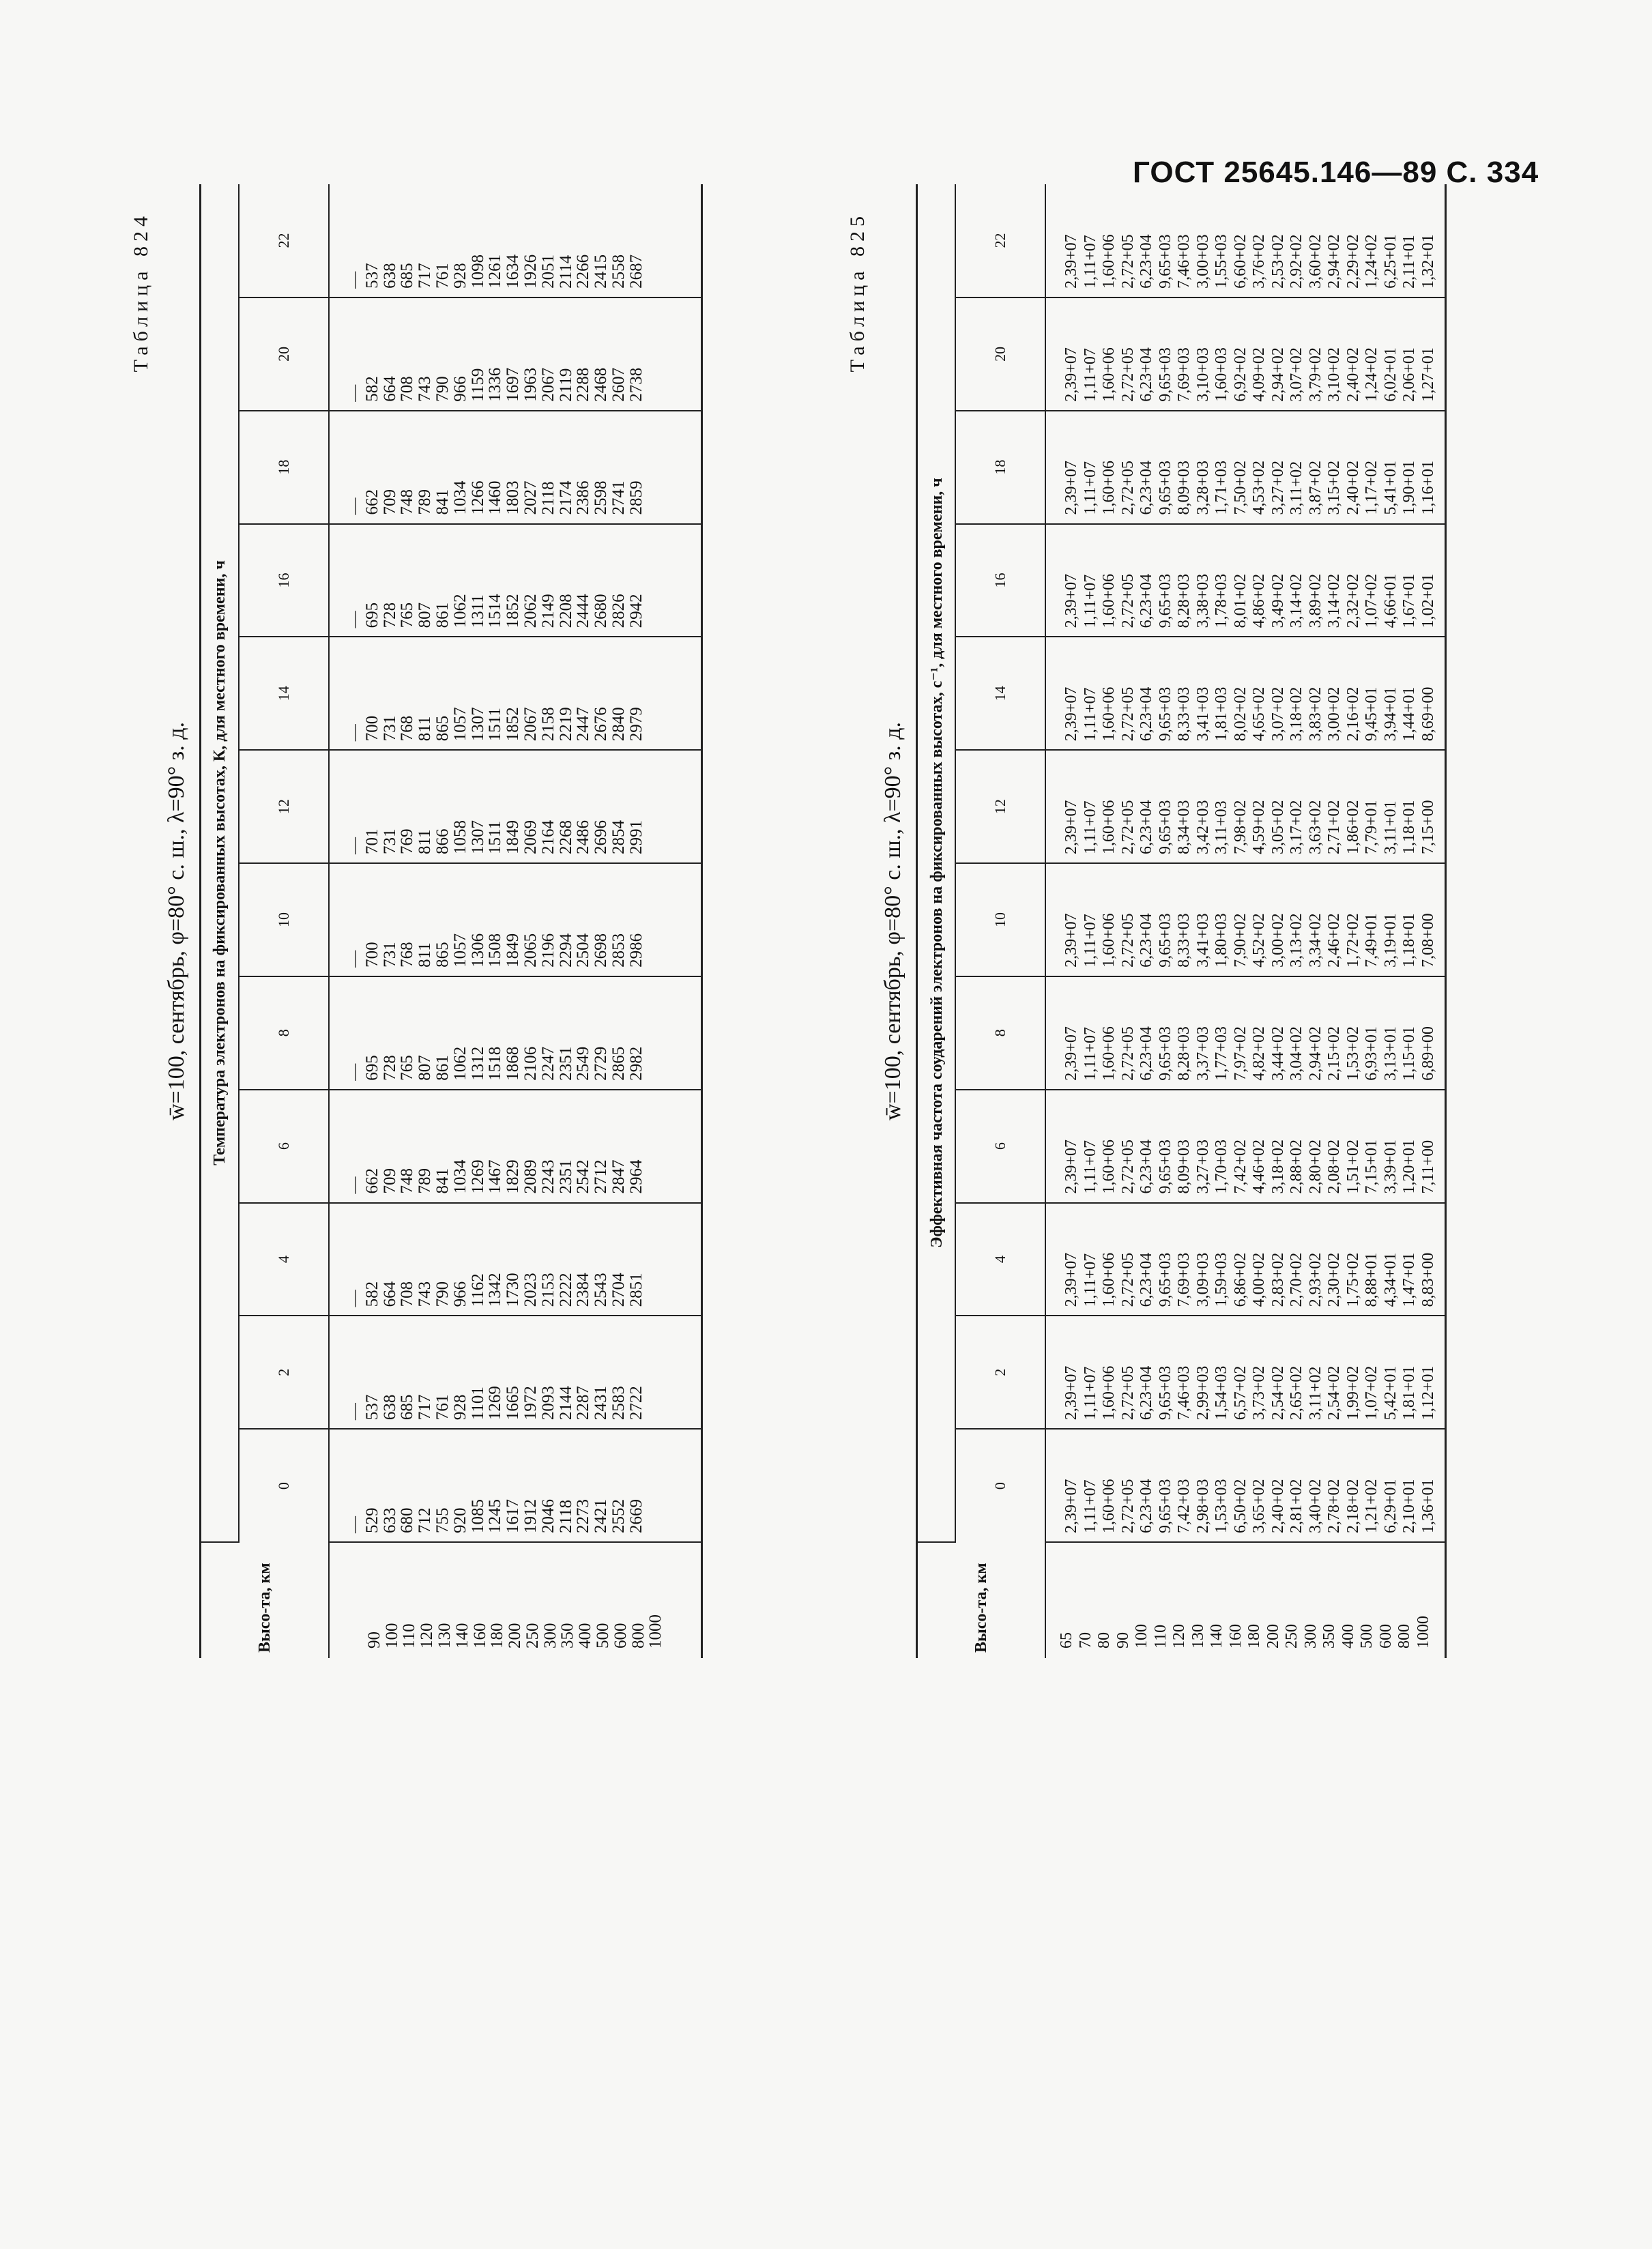  I want to click on table-cell: 1,54+03, so click(1221, 1393).